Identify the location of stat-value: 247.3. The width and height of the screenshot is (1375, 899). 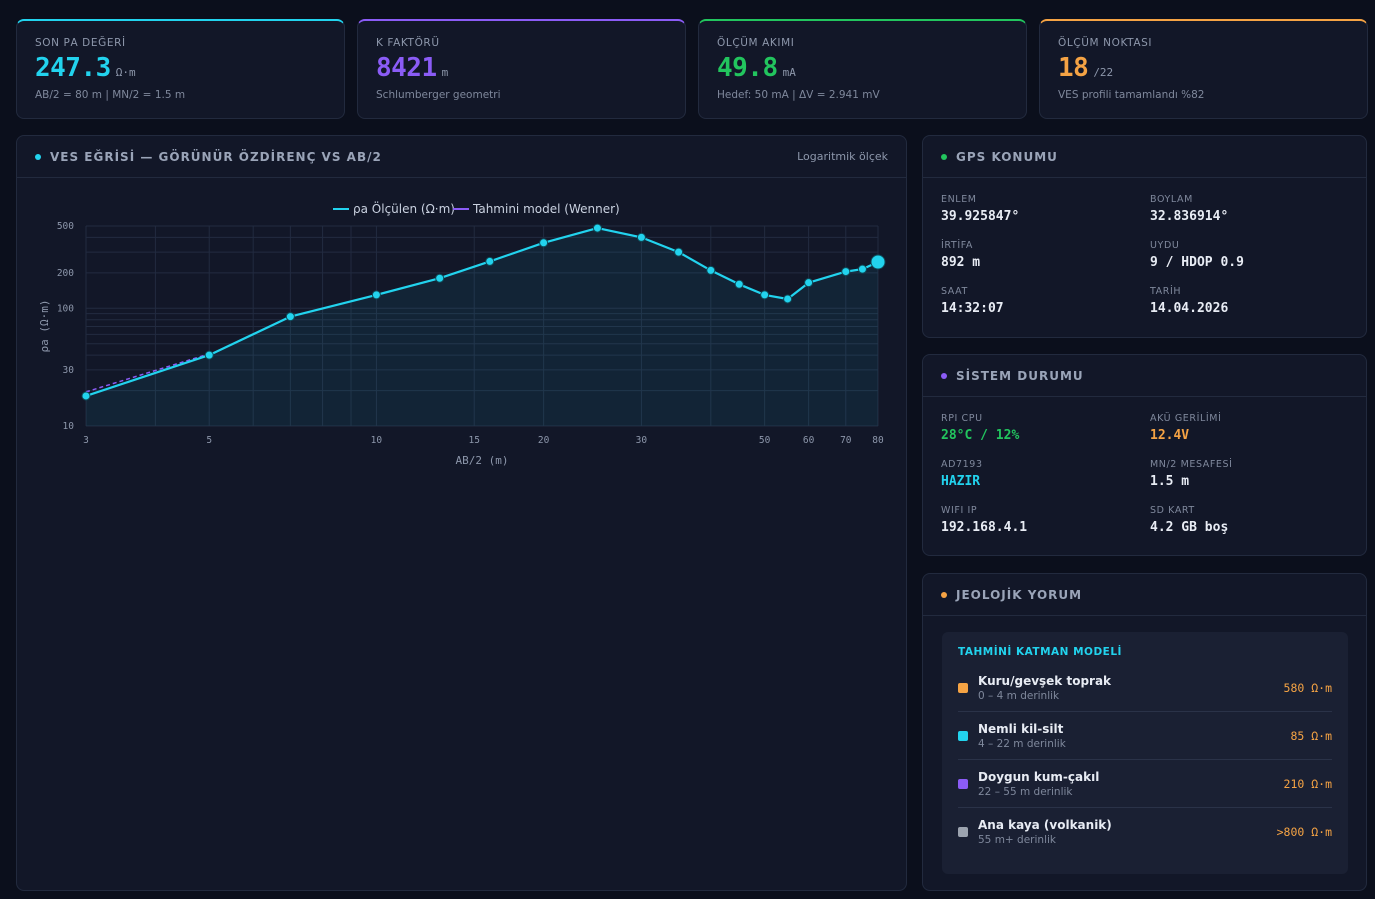
(73, 68).